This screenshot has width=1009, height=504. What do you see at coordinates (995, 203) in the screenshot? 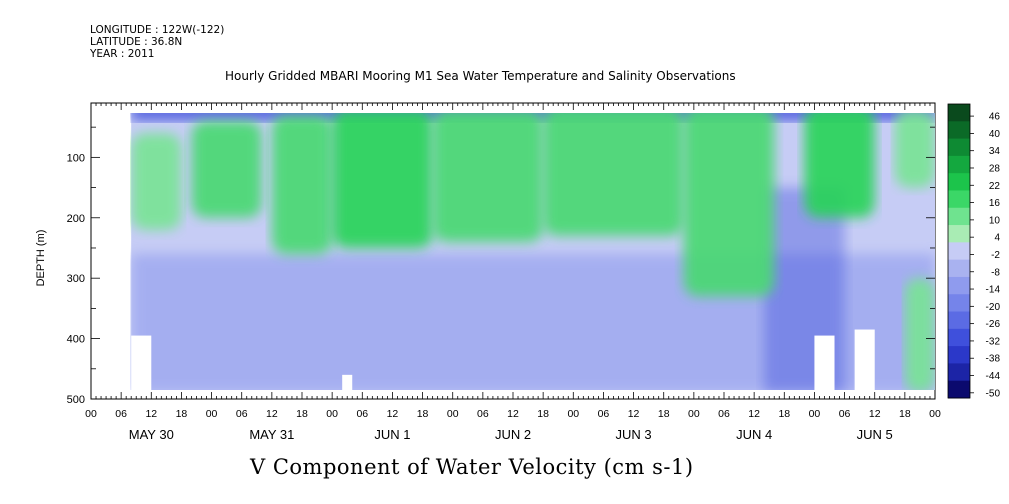
I see `colorbar-label: 16` at bounding box center [995, 203].